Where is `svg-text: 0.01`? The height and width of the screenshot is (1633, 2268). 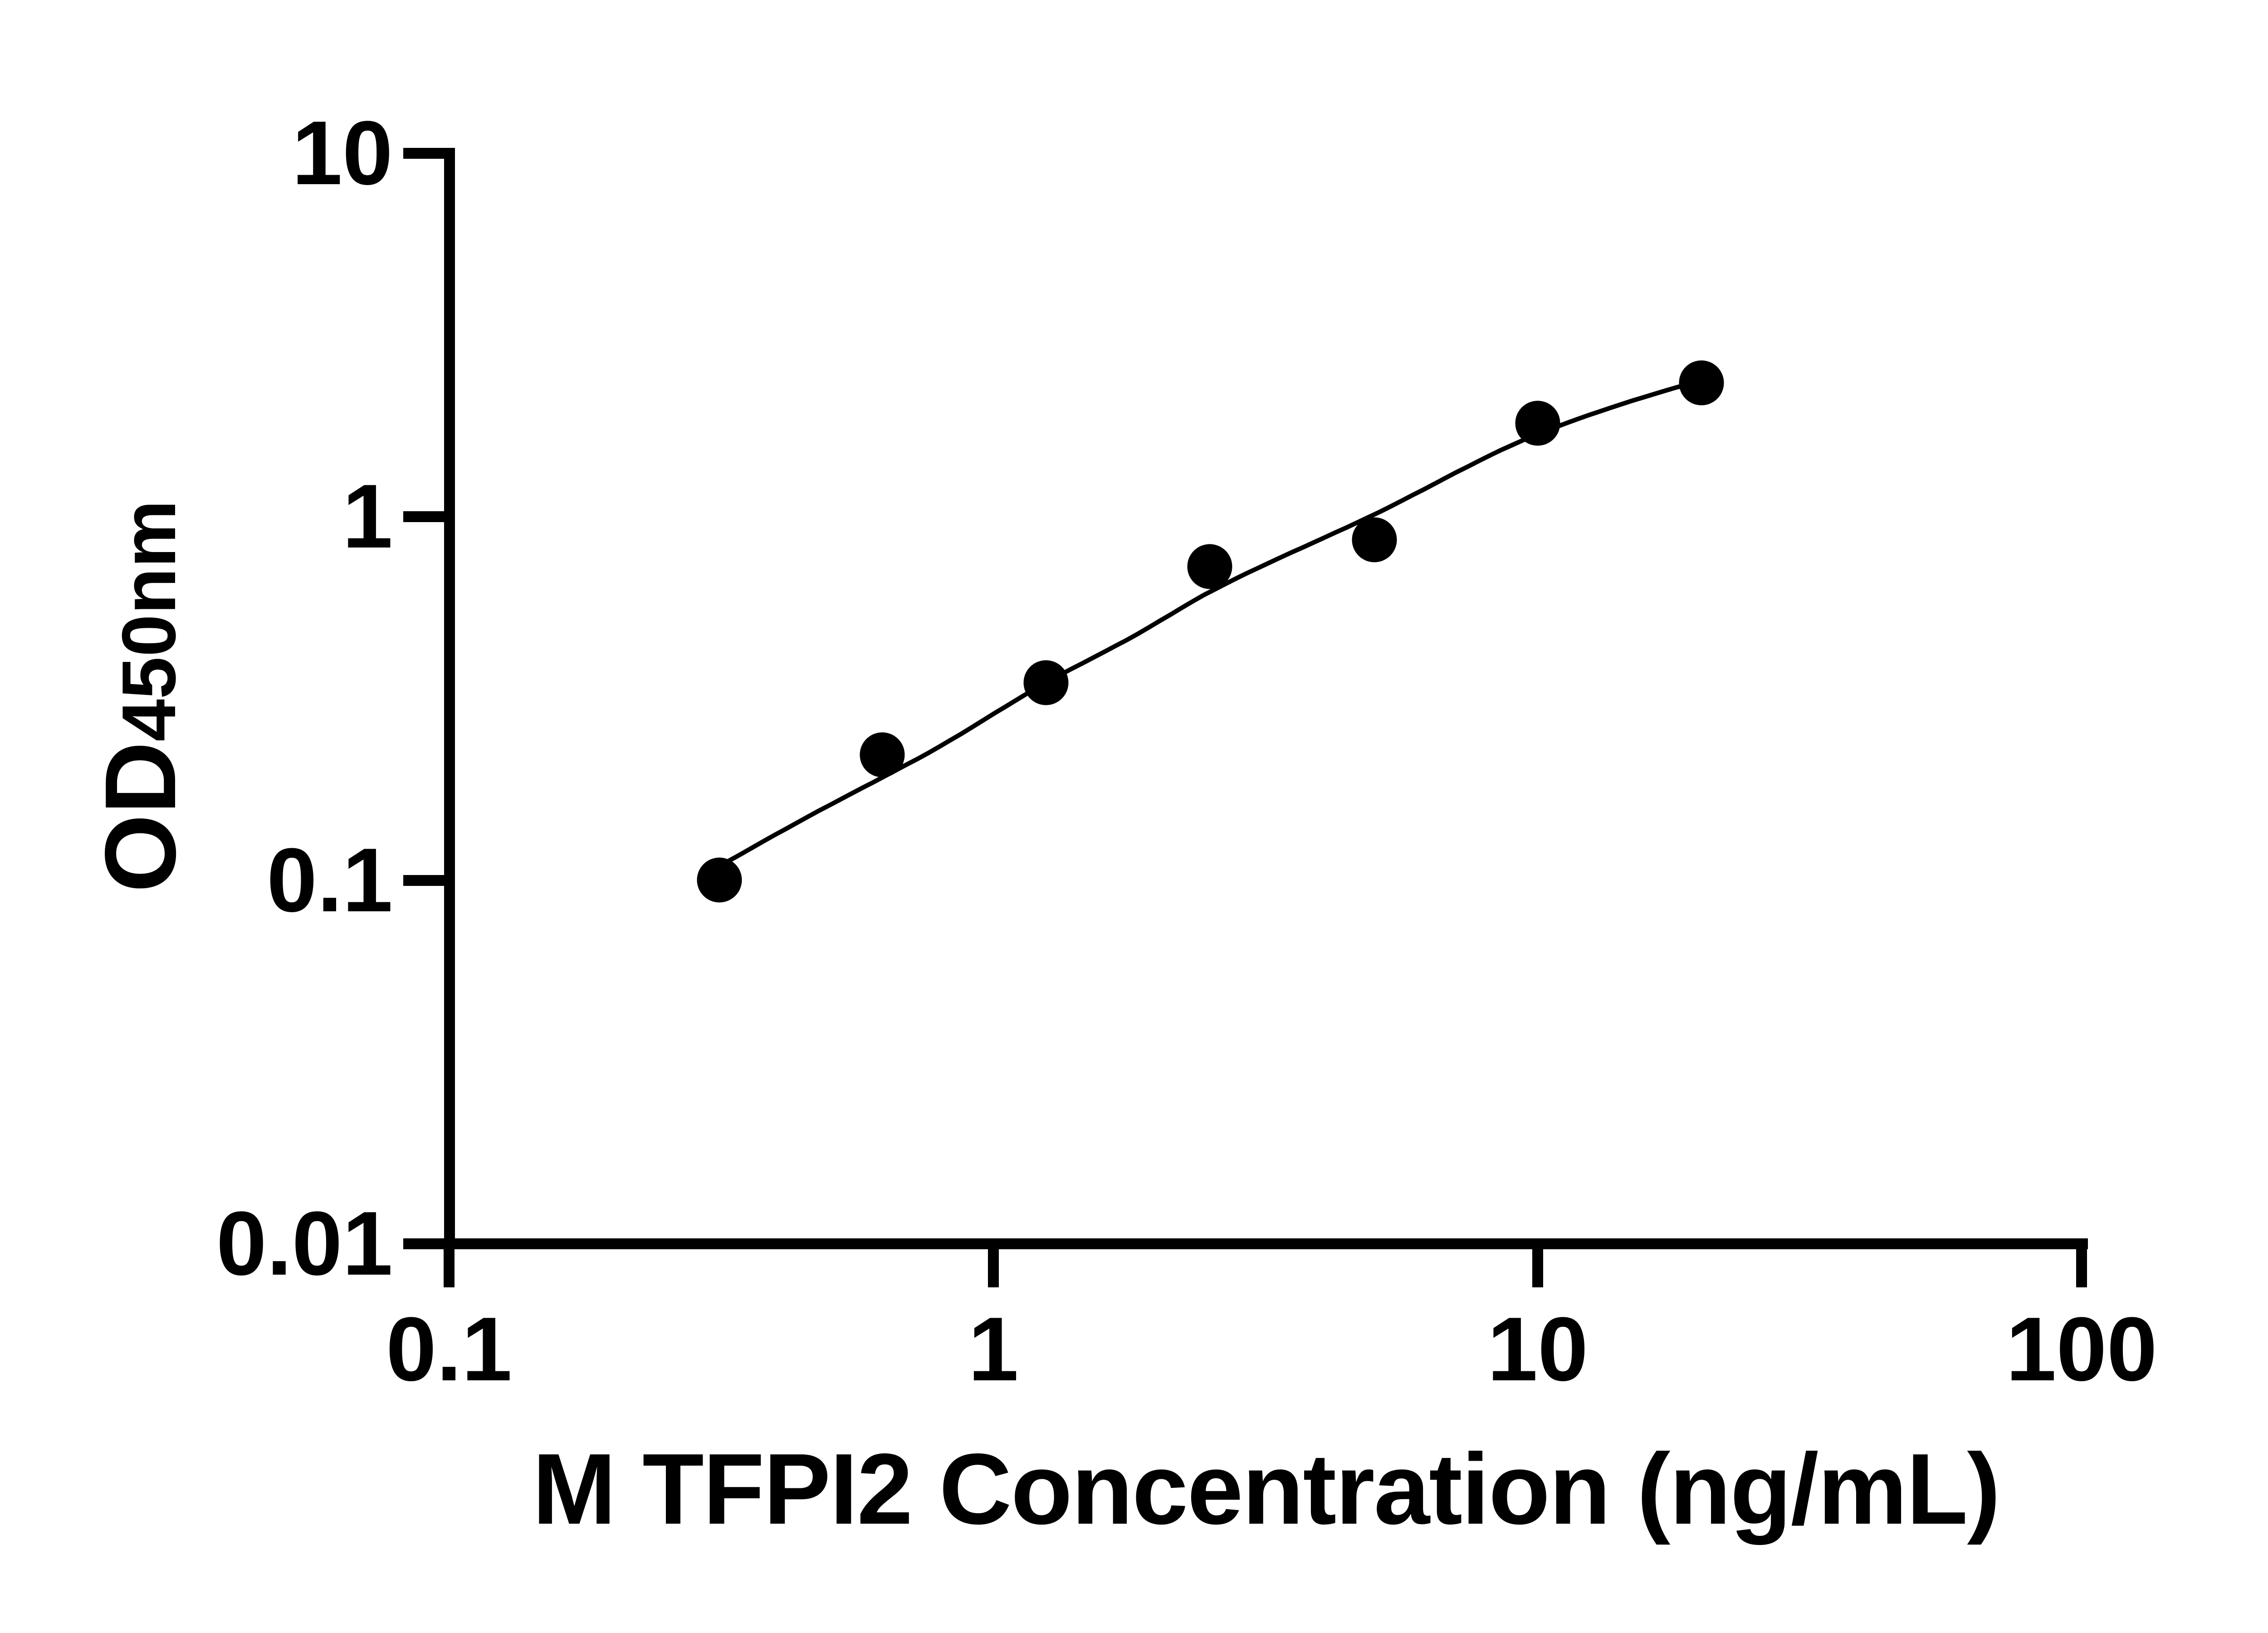
svg-text: 0.01 is located at coordinates (304, 1243).